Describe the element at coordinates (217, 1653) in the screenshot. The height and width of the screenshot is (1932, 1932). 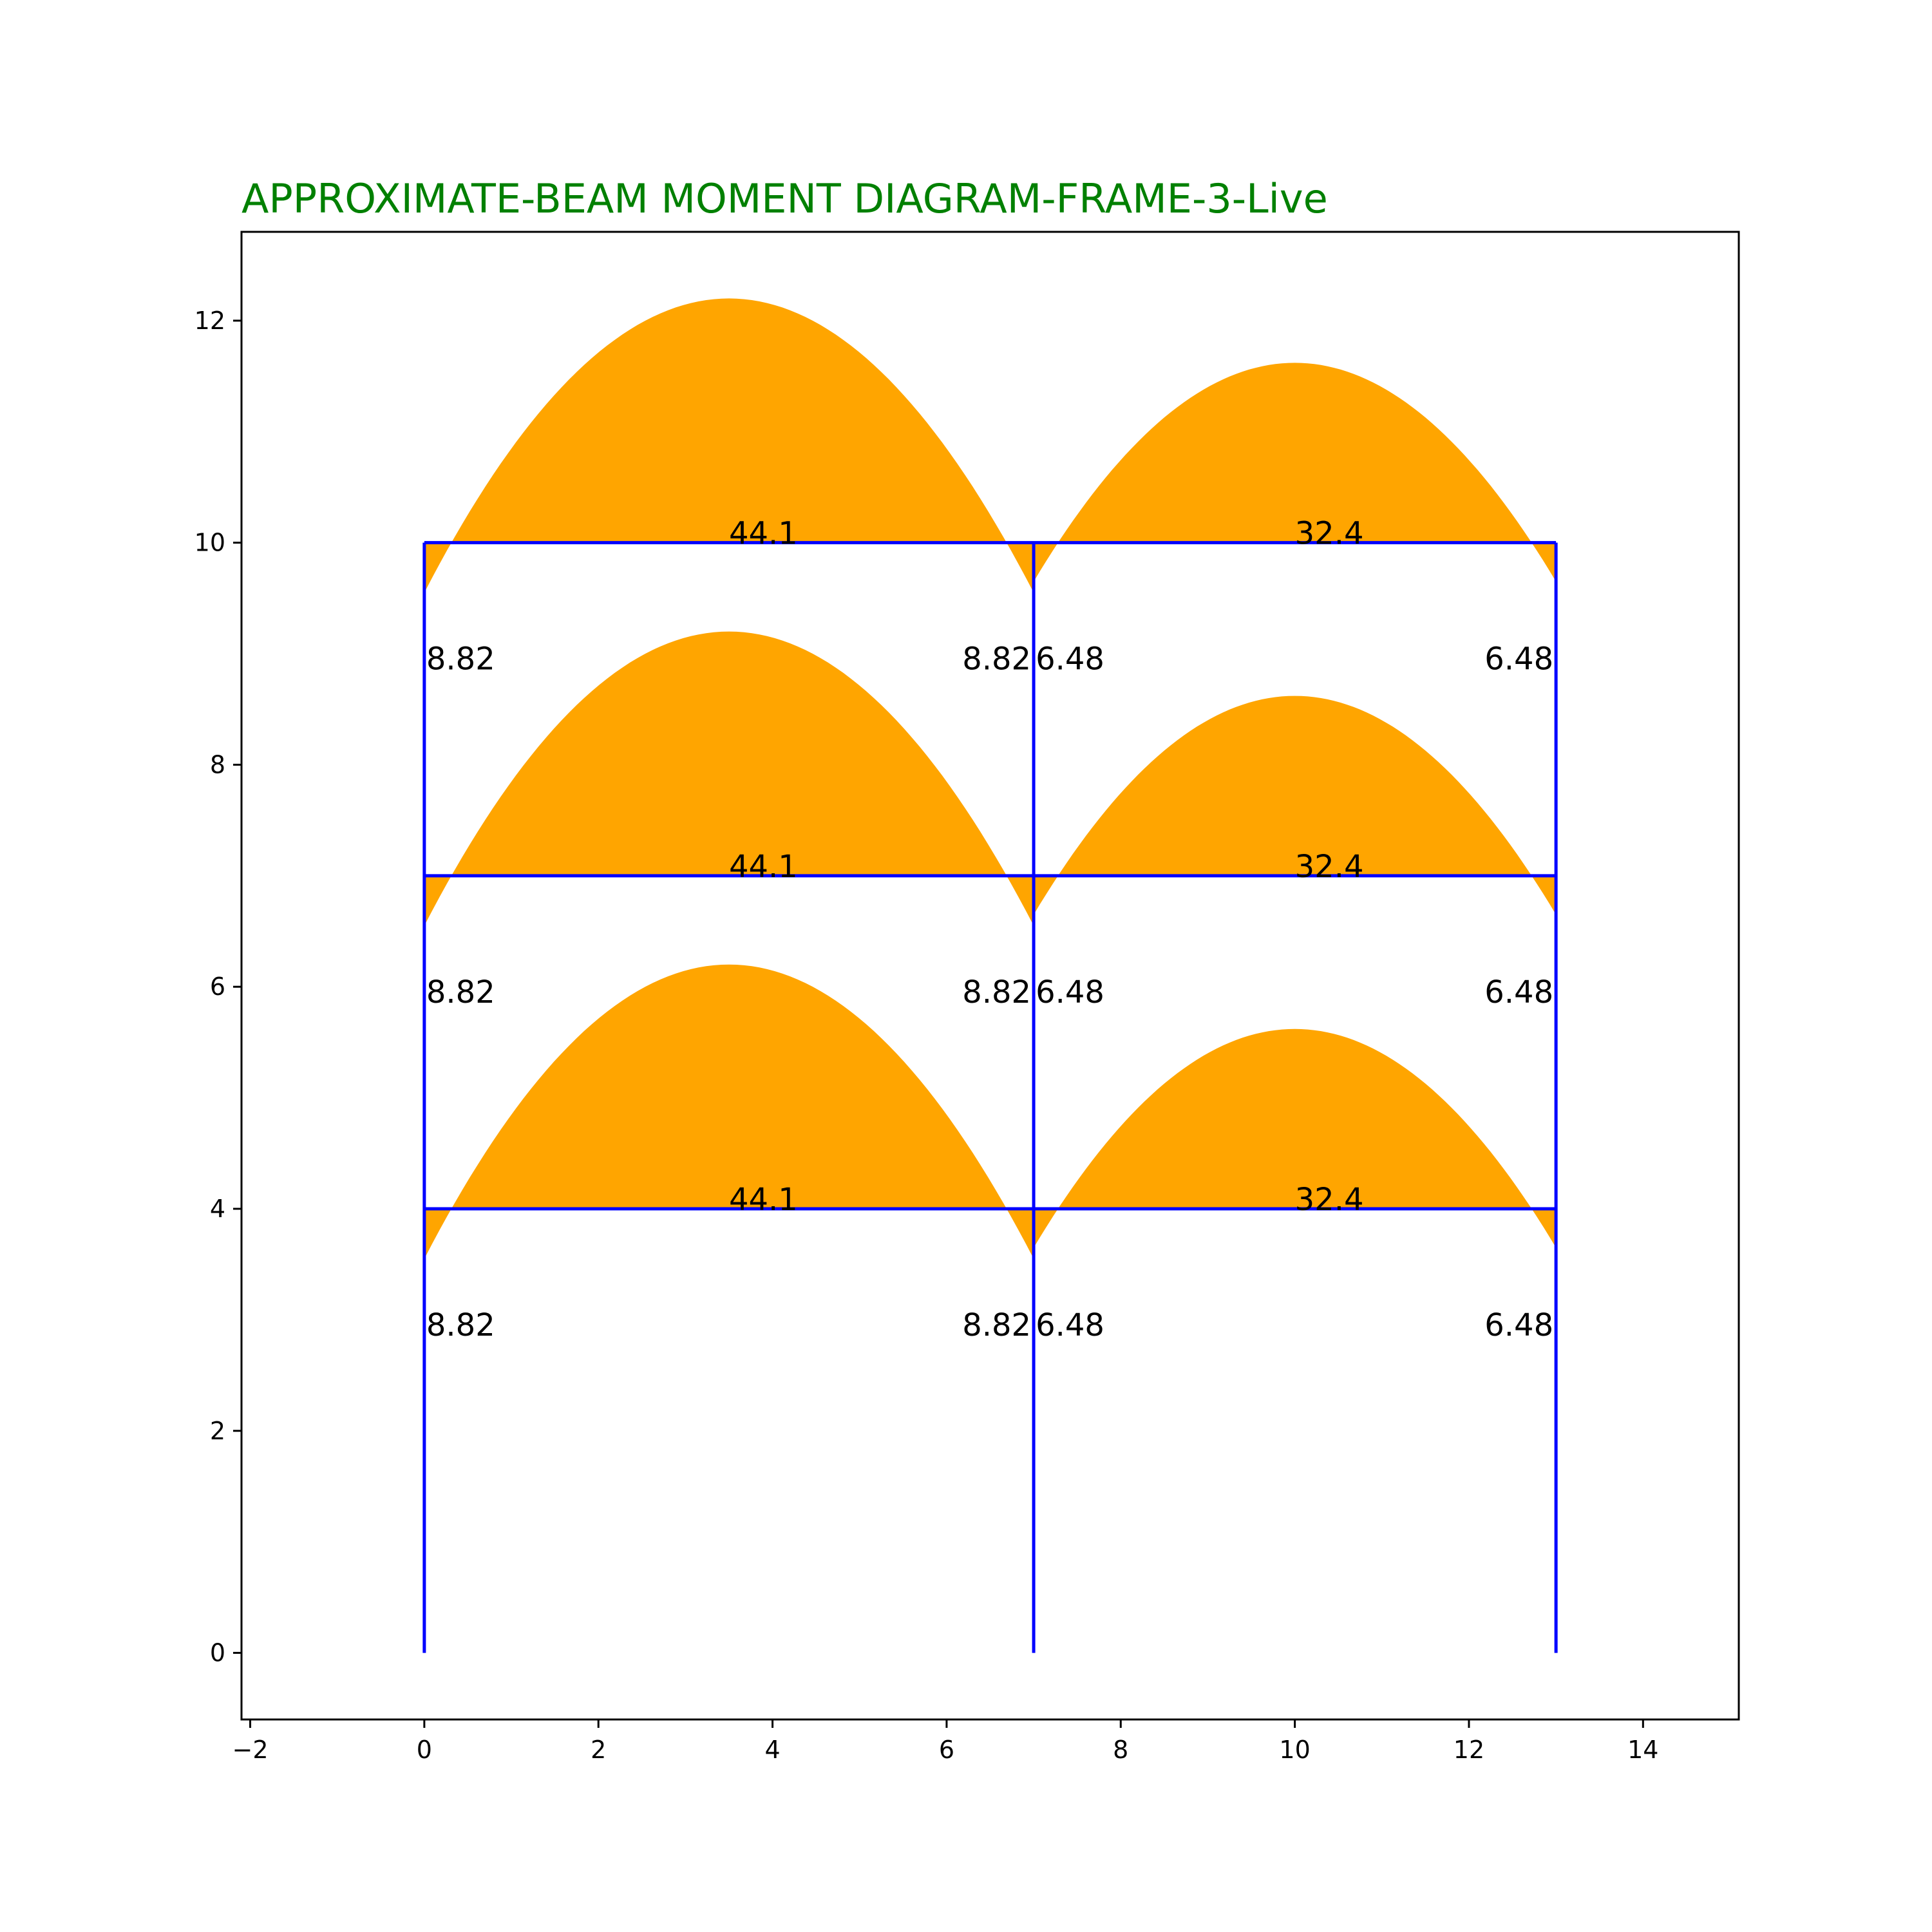
I see `y-tick-label: 0` at that location.